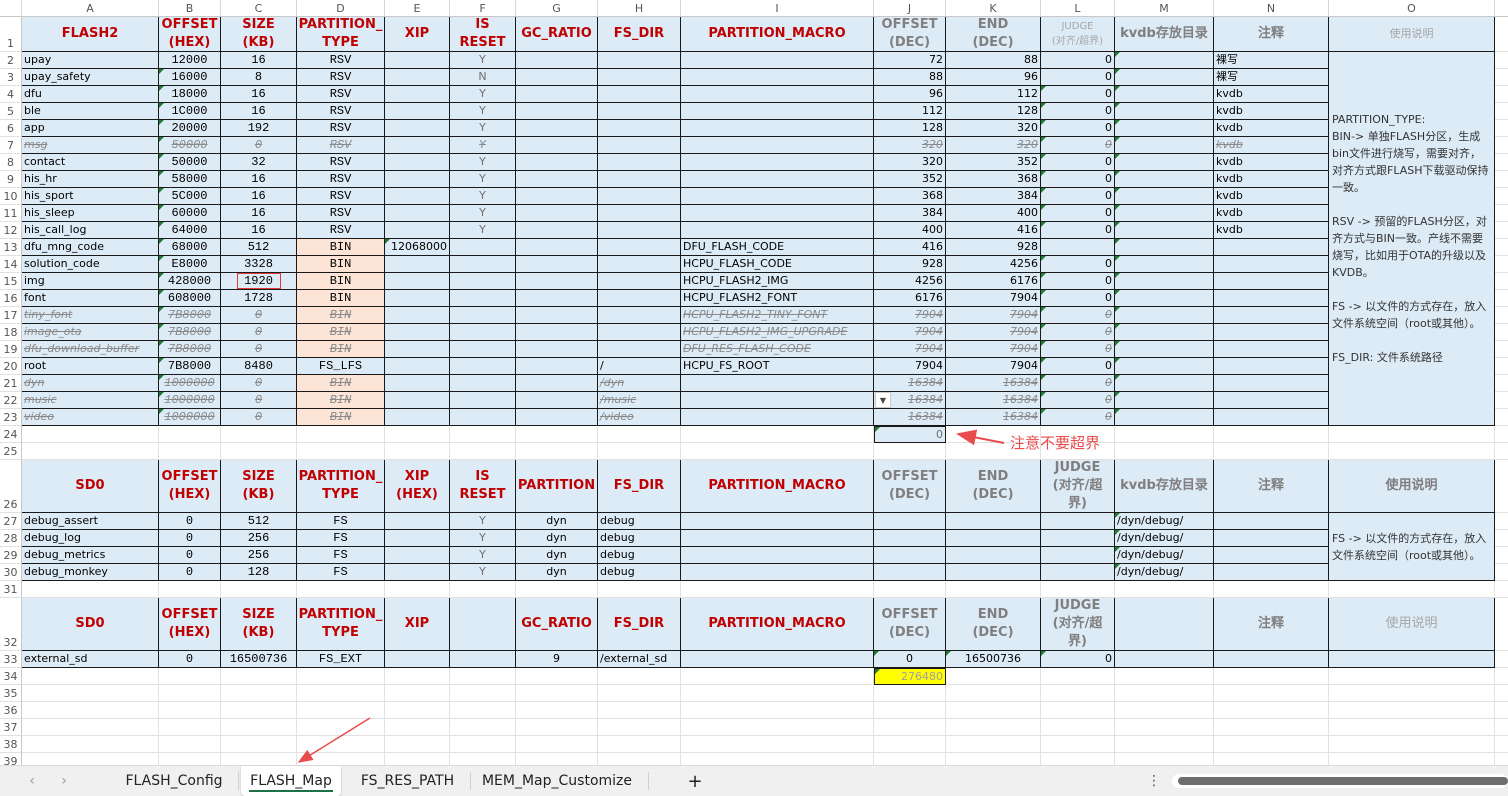 The height and width of the screenshot is (796, 1508). What do you see at coordinates (910, 659) in the screenshot?
I see `cell-J33: 0` at bounding box center [910, 659].